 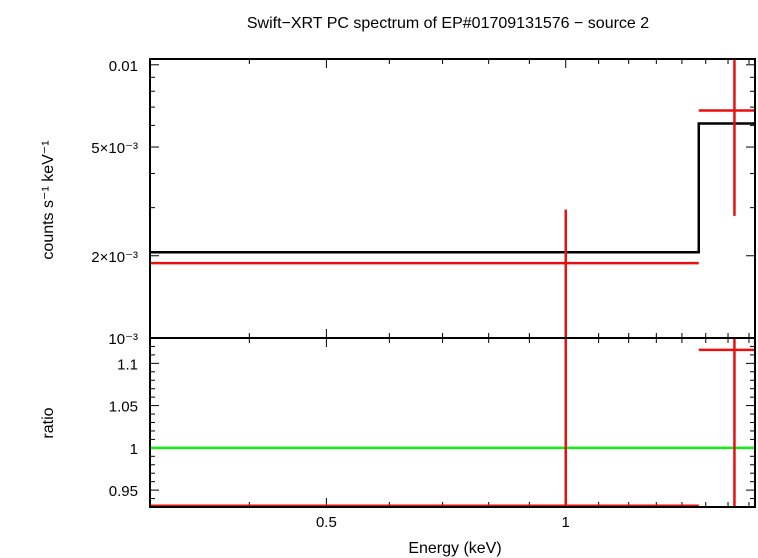 I want to click on spectrum-y-axis-label: counts s⁻¹ keV⁻¹, so click(x=48, y=199).